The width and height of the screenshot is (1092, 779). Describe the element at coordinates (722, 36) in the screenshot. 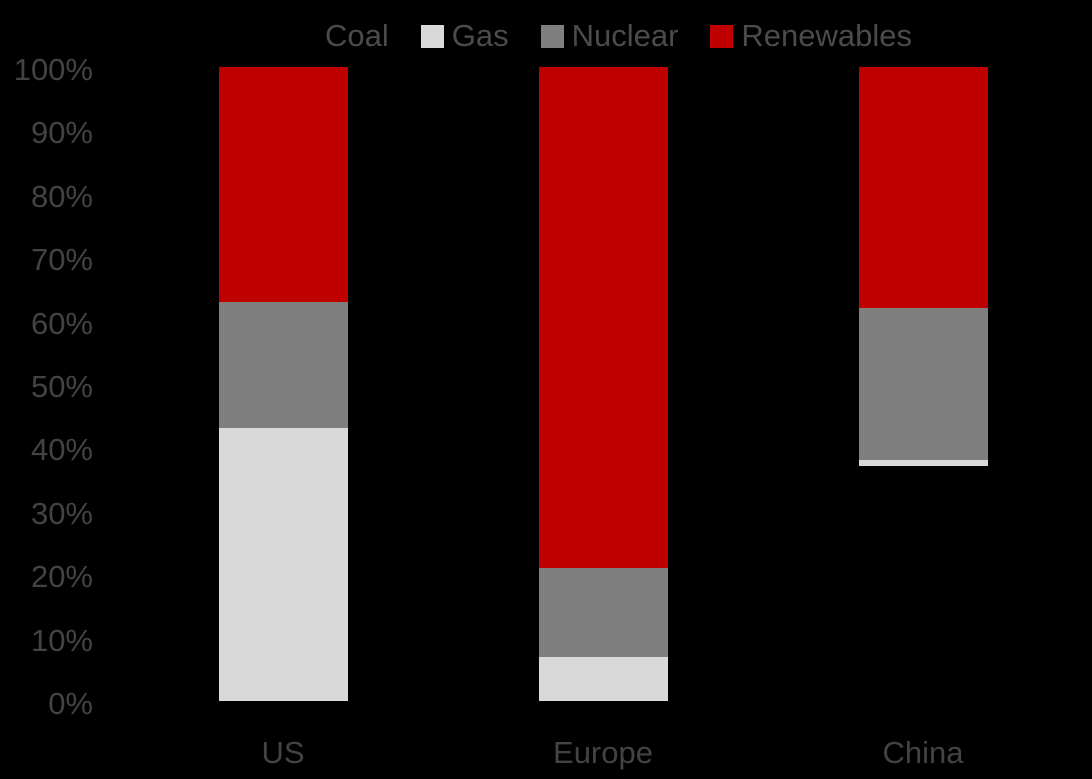

I see `legend-swatch-renewables` at that location.